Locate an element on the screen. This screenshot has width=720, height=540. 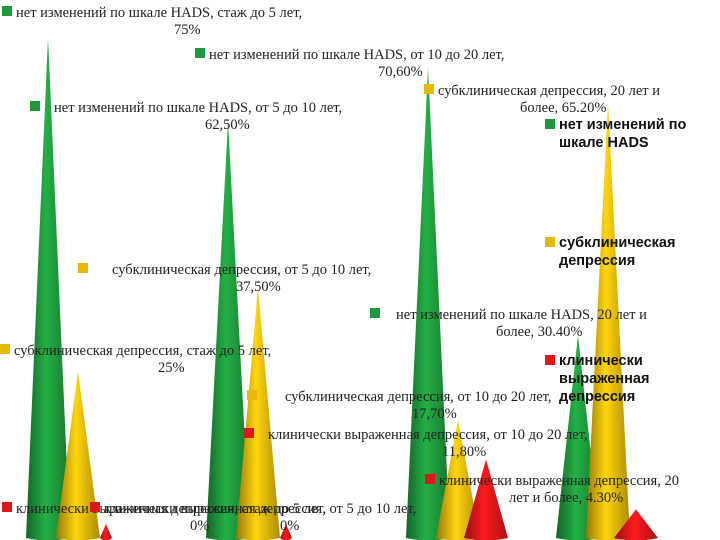
cone-клинически-1 is located at coordinates (286, 532).